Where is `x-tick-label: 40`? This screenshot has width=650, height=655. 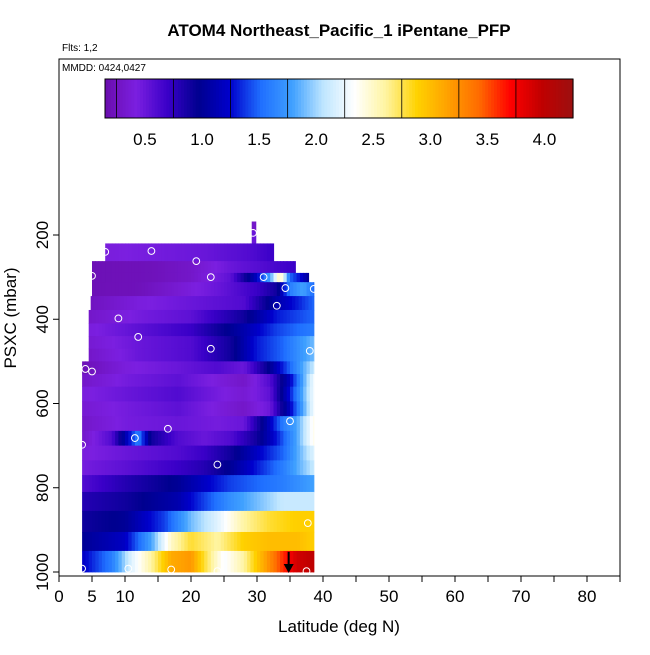
x-tick-label: 40 is located at coordinates (323, 596).